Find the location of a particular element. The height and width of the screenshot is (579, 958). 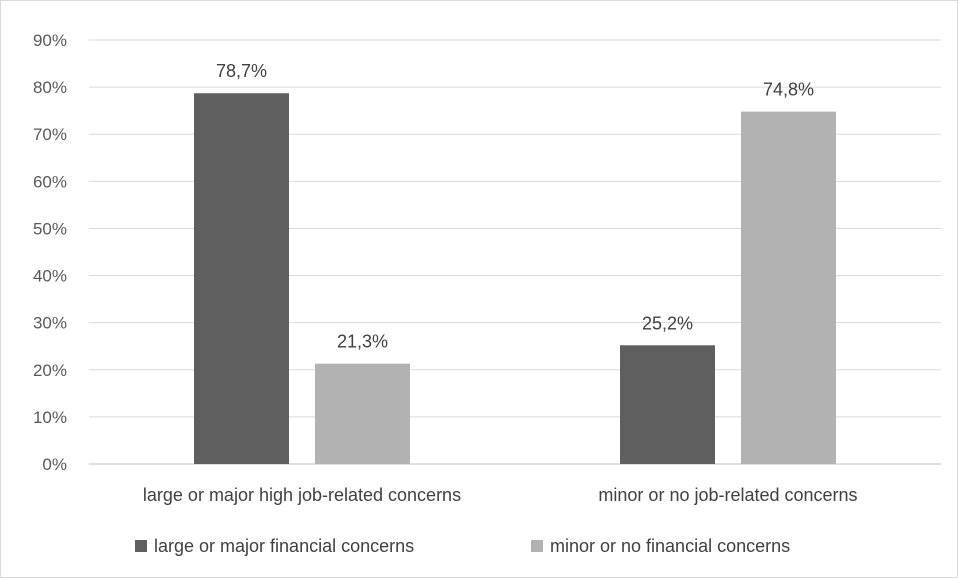

category-label: large or major high job-related concerns is located at coordinates (302, 495).